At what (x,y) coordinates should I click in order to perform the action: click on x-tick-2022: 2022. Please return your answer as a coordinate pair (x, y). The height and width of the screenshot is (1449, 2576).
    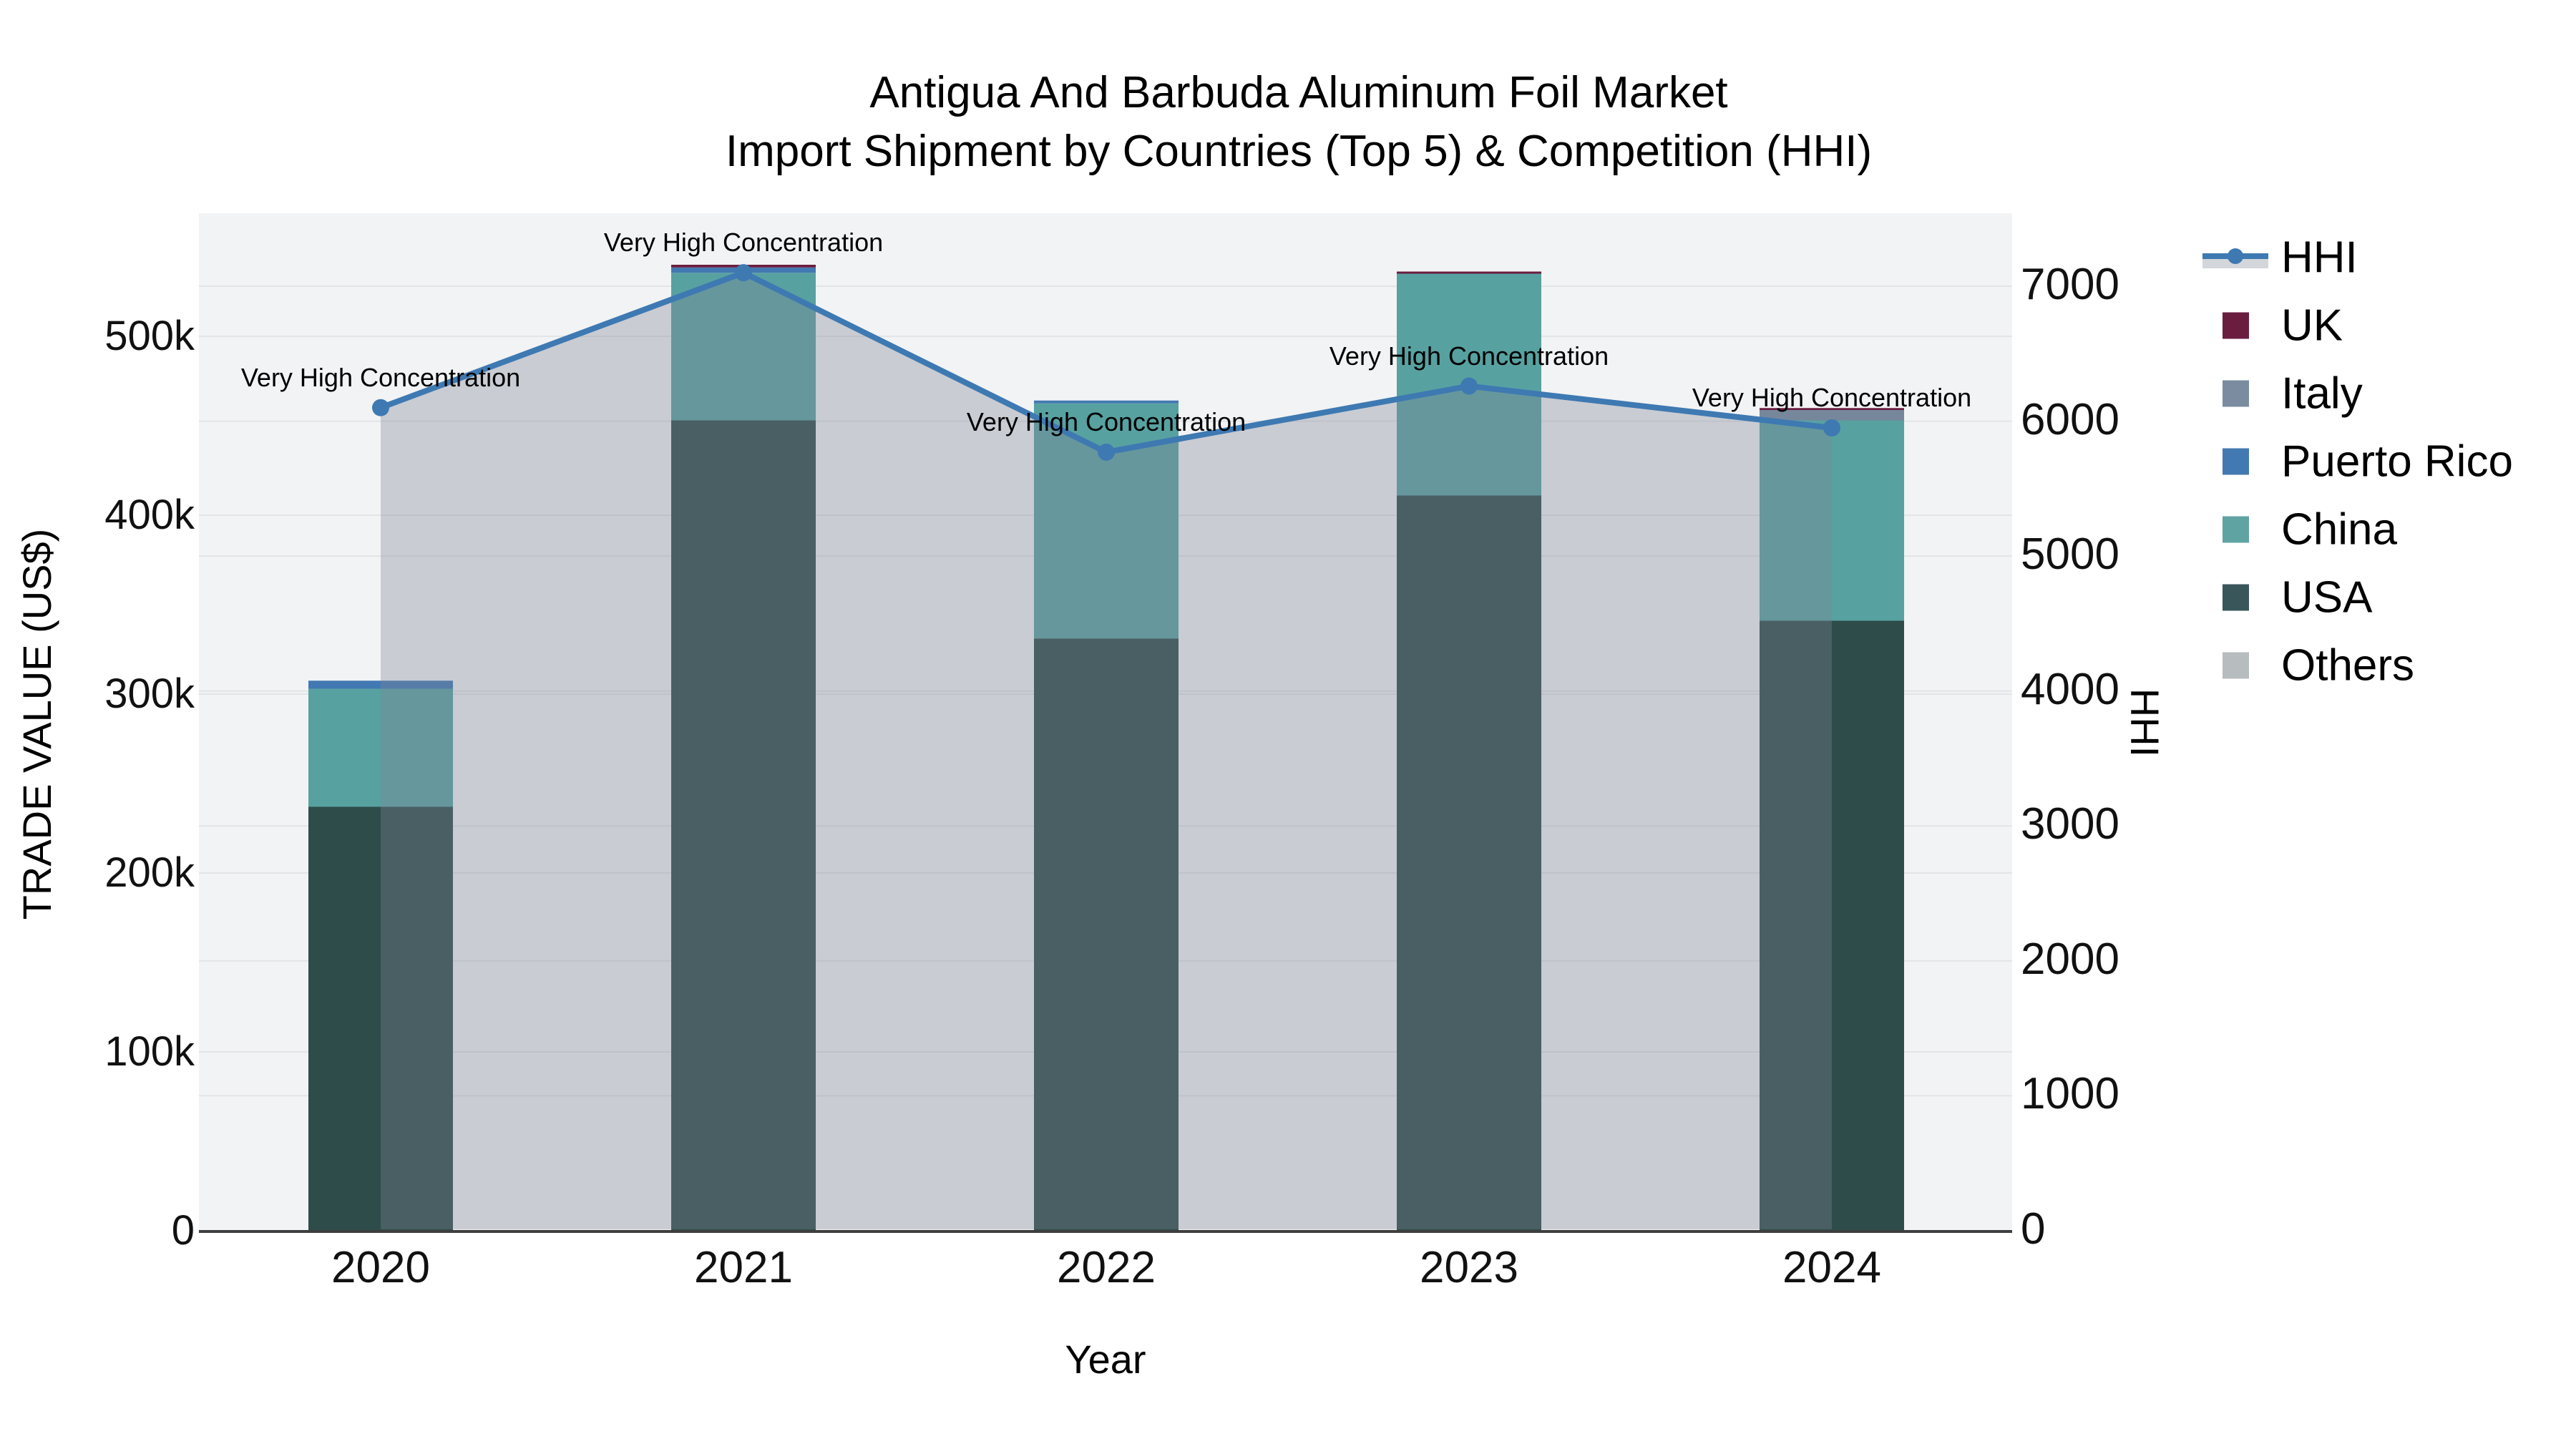
    Looking at the image, I should click on (1106, 1267).